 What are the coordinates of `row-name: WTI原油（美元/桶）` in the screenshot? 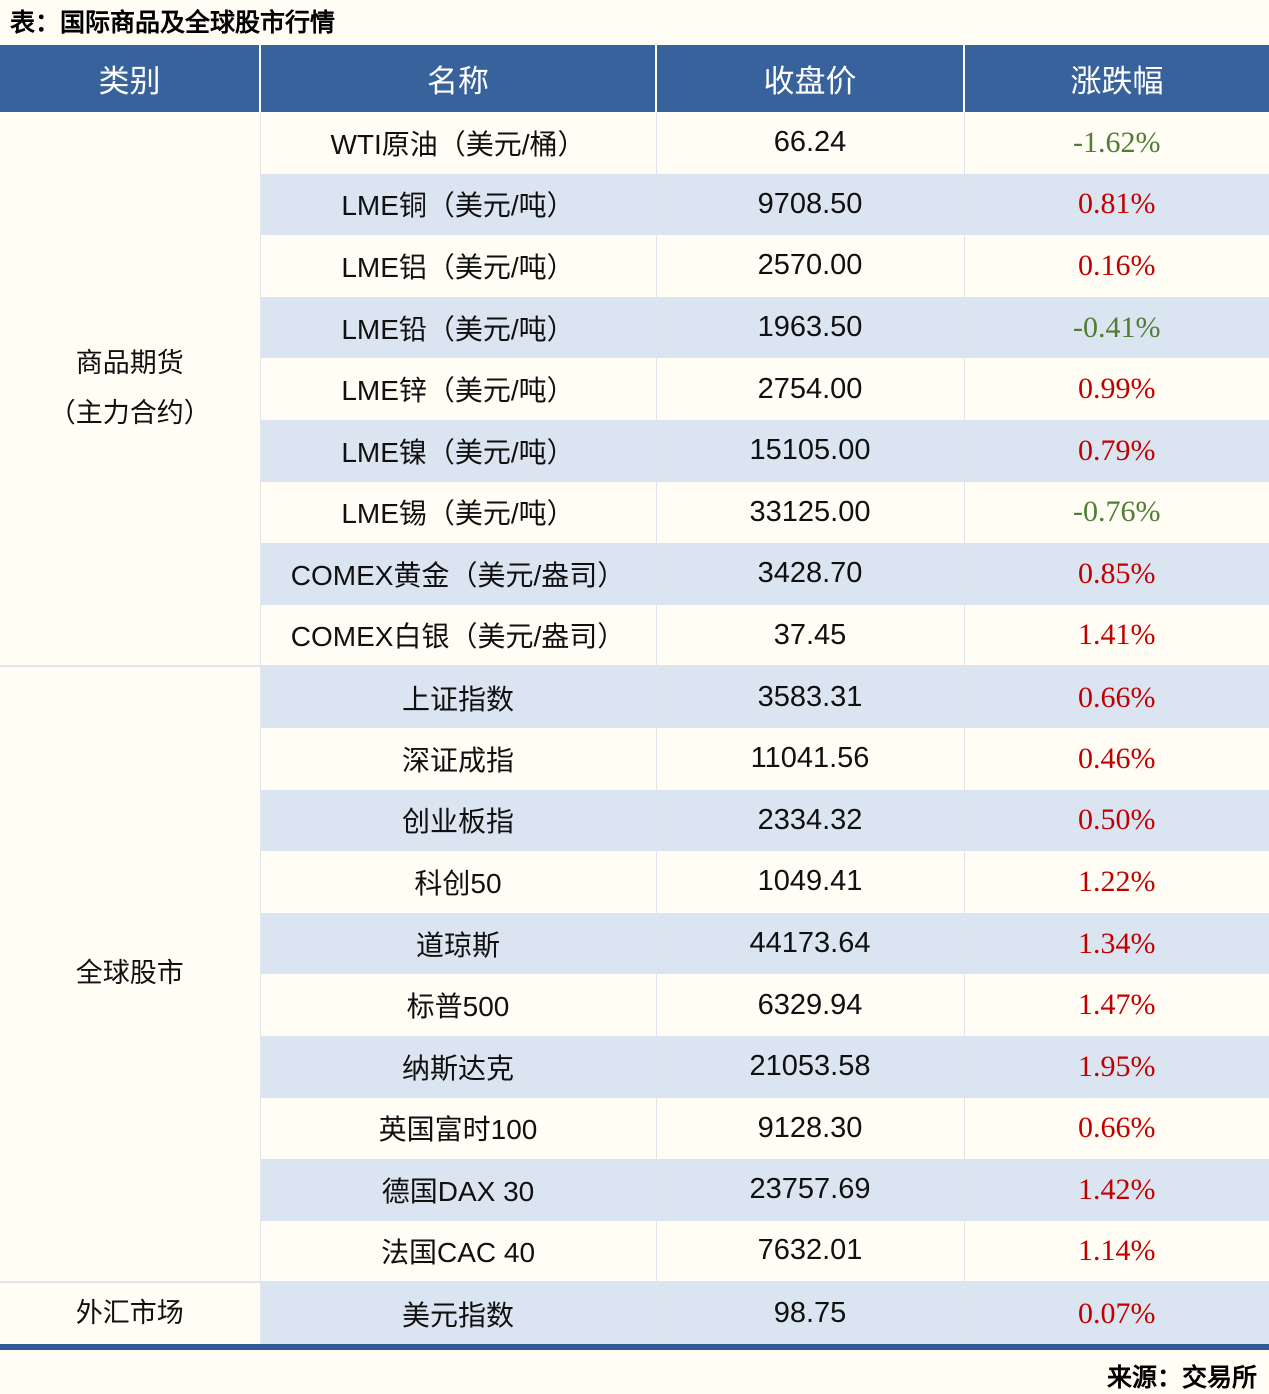 It's located at (458, 144).